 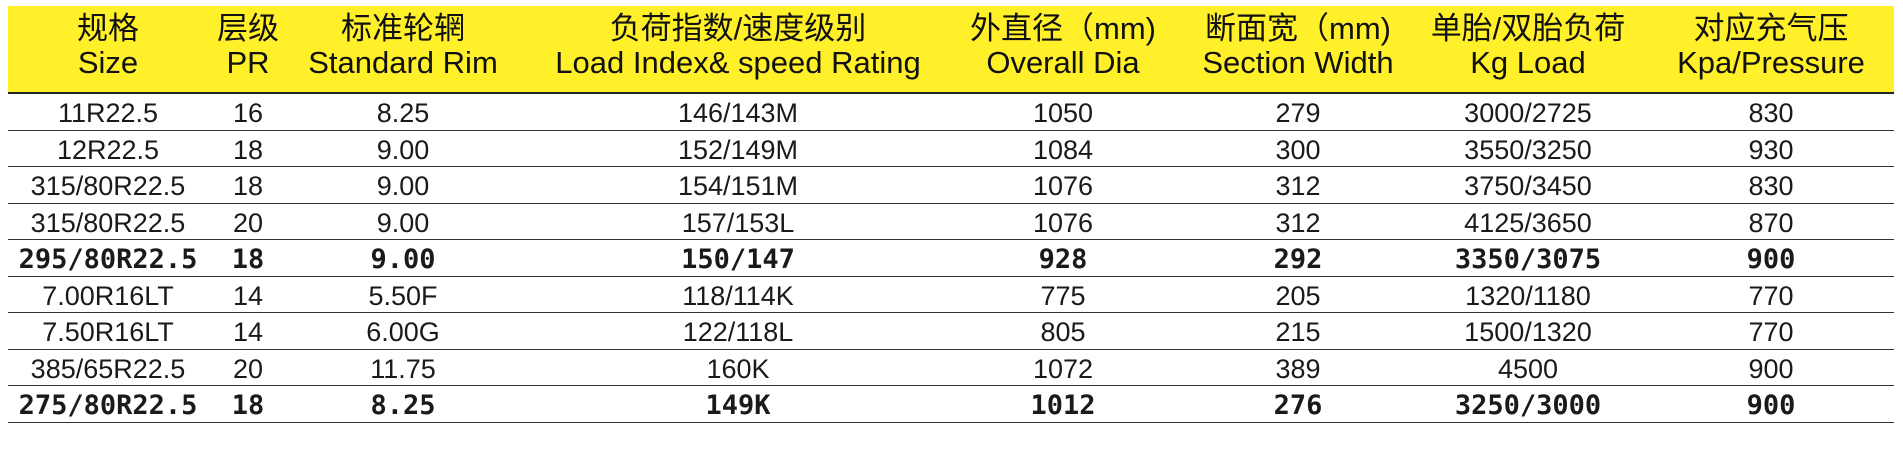 I want to click on cell-pressure: 870, so click(x=1771, y=222).